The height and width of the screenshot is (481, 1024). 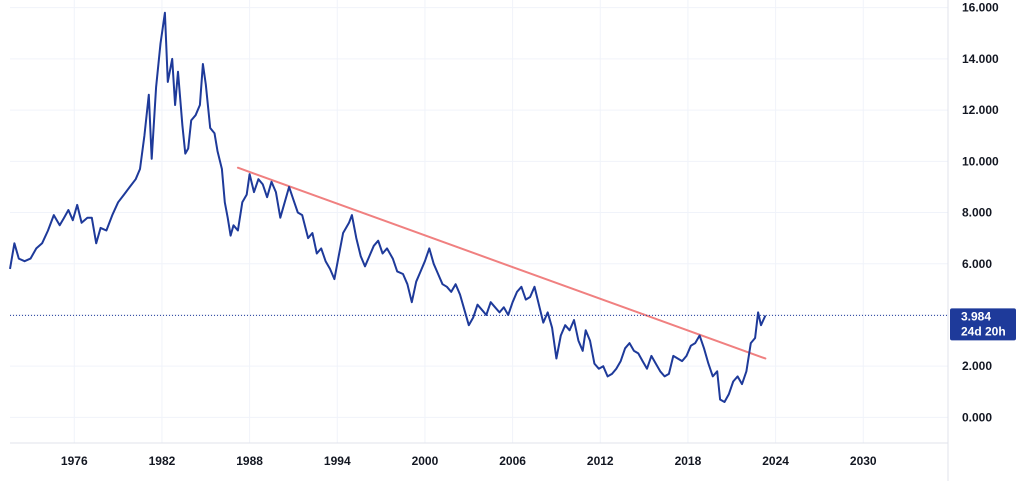 What do you see at coordinates (162, 461) in the screenshot?
I see `x-tick-label: 1982` at bounding box center [162, 461].